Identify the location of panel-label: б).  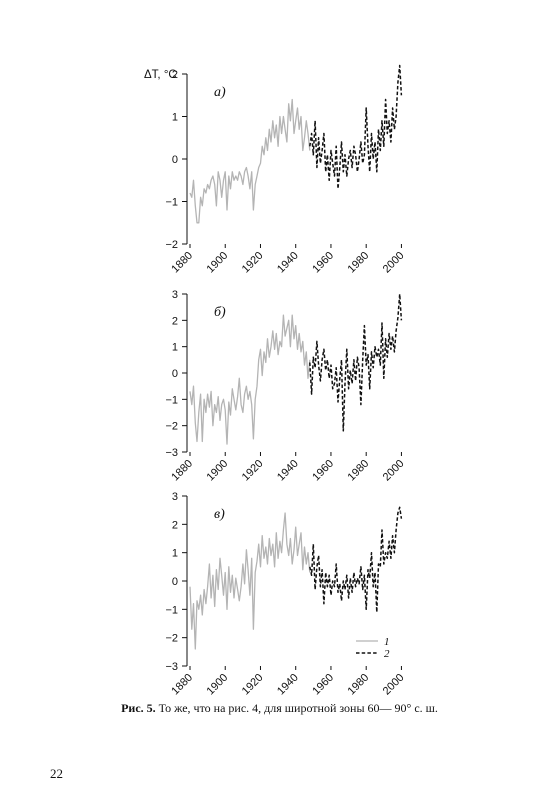
(220, 312).